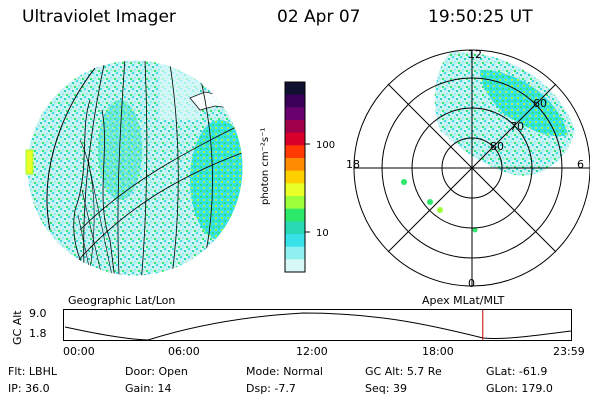  I want to click on date-label: 02 Apr 07, so click(319, 17).